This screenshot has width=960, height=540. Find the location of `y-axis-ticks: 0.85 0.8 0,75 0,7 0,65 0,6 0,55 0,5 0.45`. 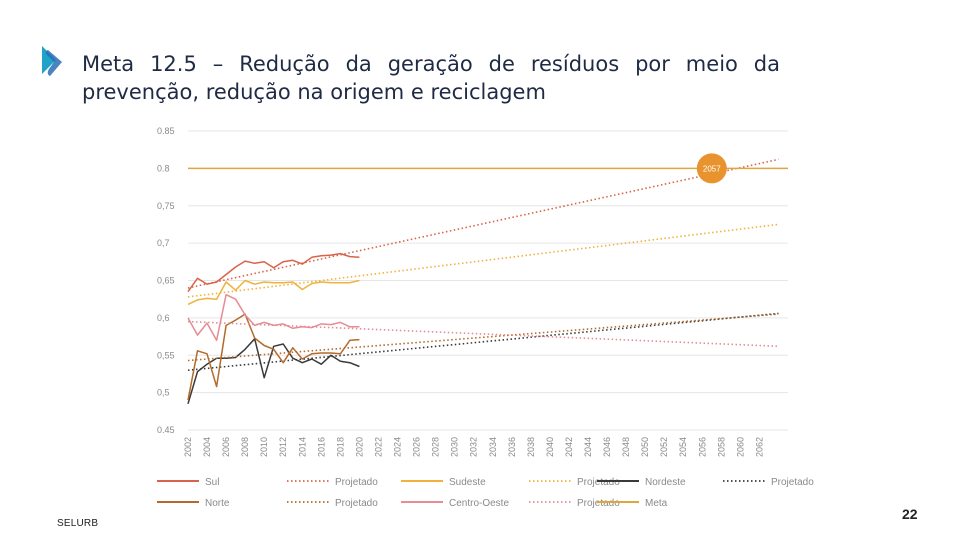

y-axis-ticks: 0.85 0.8 0,75 0,7 0,65 0,6 0,55 0,5 0.45 is located at coordinates (166, 280).